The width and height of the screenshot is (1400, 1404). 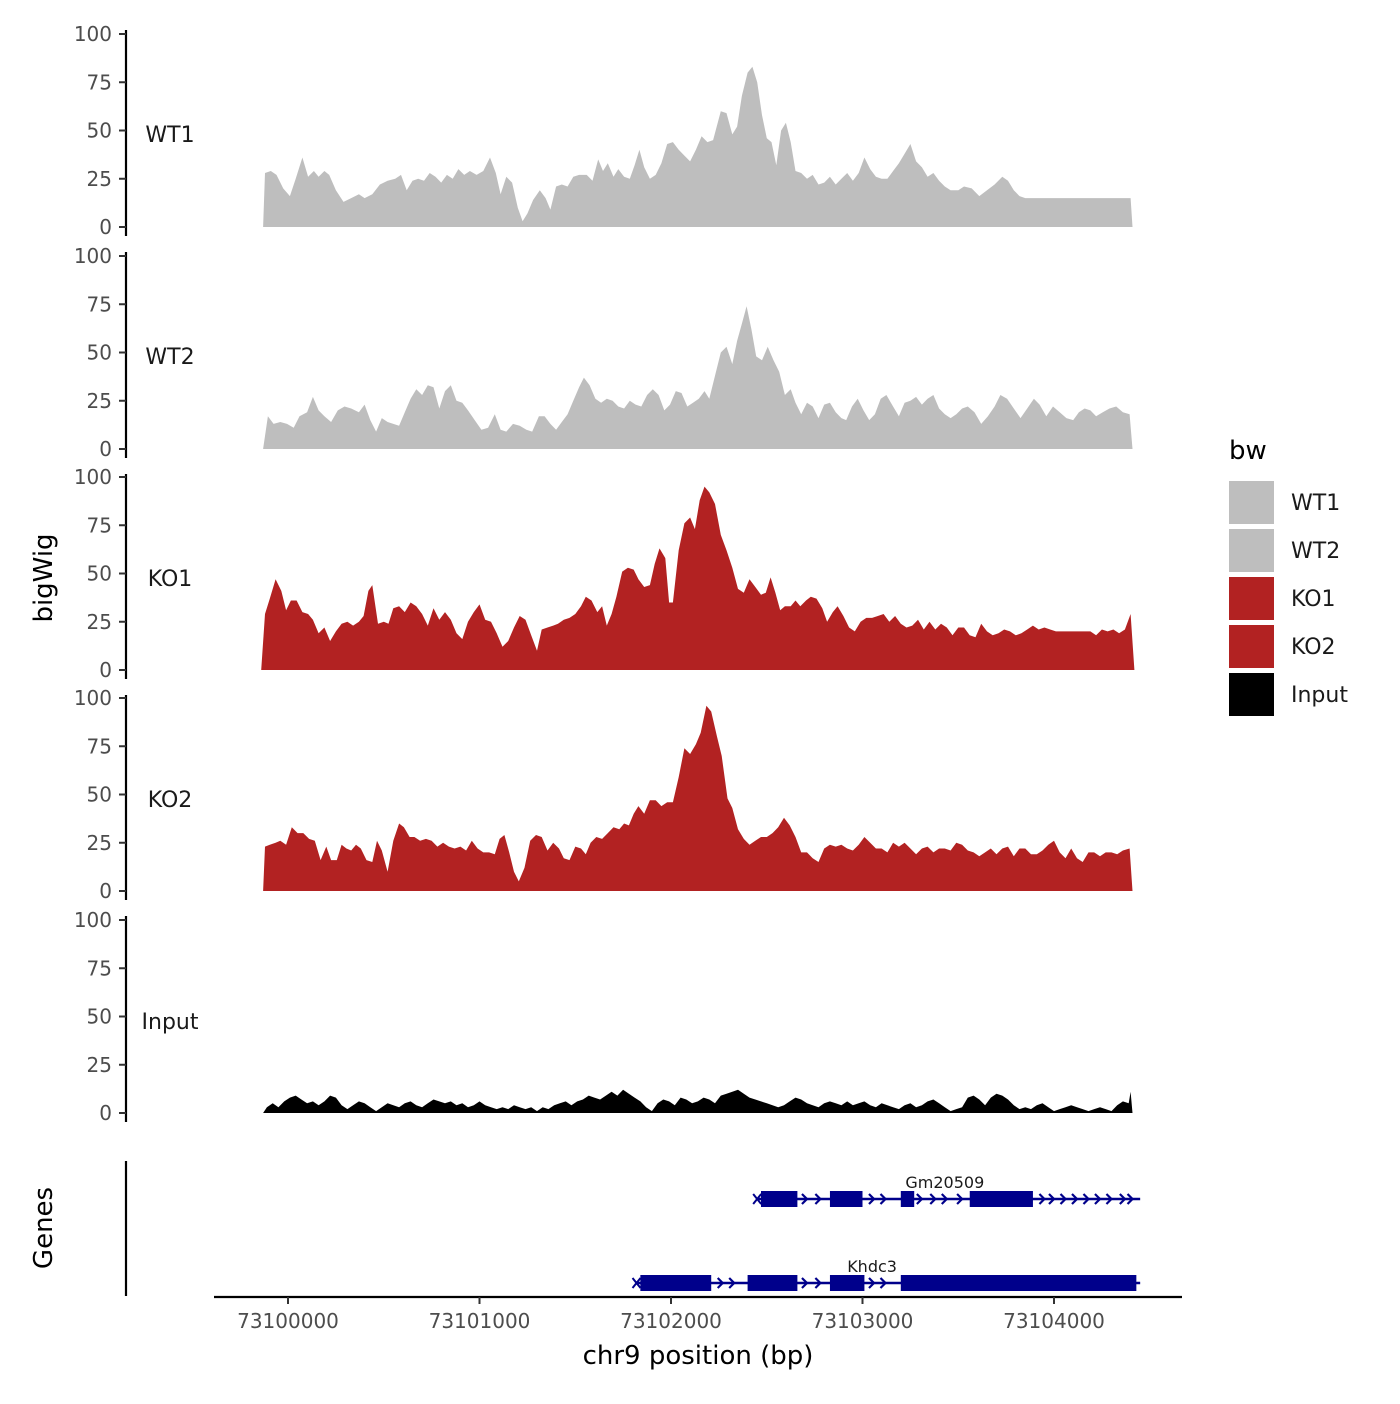 I want to click on x-tick-label: 73104000, so click(x=1054, y=1321).